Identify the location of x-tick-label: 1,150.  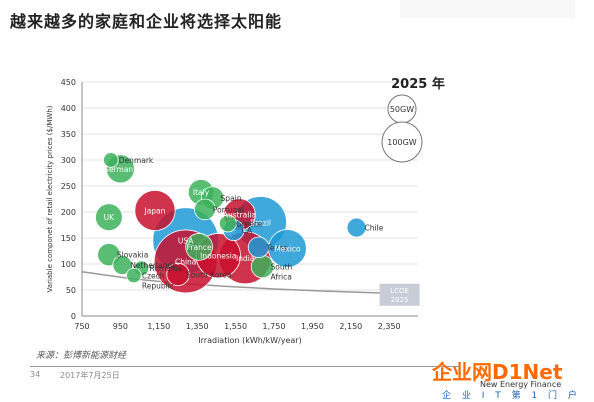
(158, 326).